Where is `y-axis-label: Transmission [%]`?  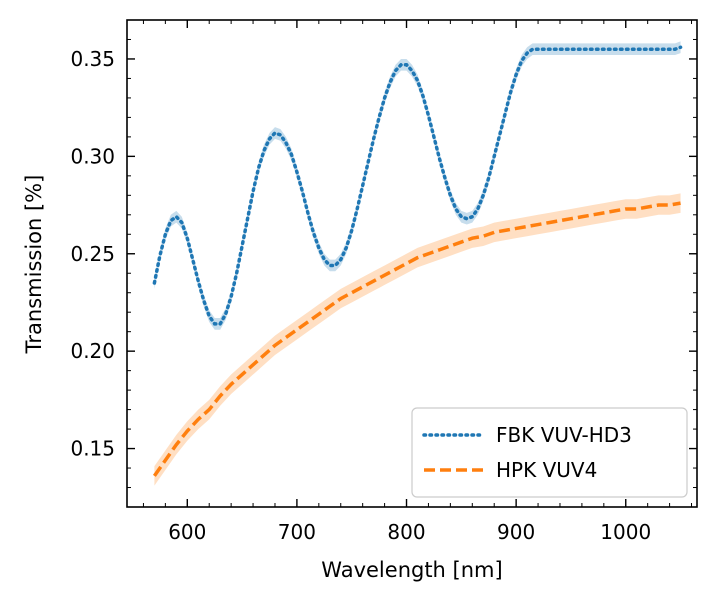
y-axis-label: Transmission [%] is located at coordinates (34, 265).